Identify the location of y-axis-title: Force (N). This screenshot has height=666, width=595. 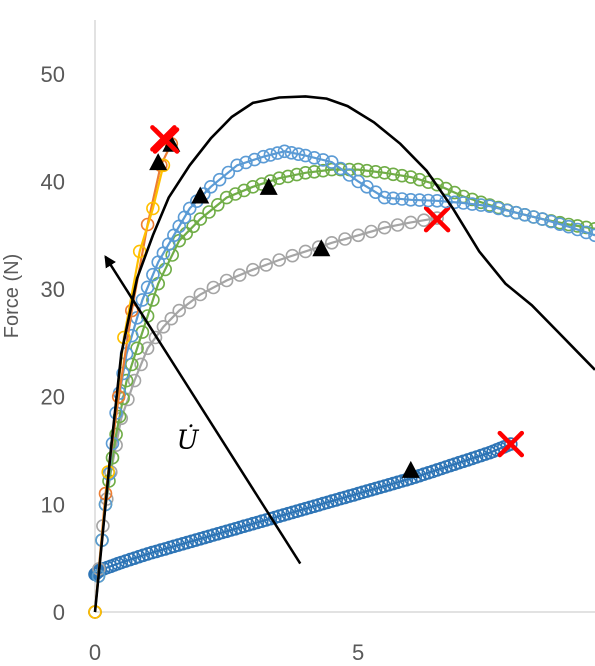
(12, 296).